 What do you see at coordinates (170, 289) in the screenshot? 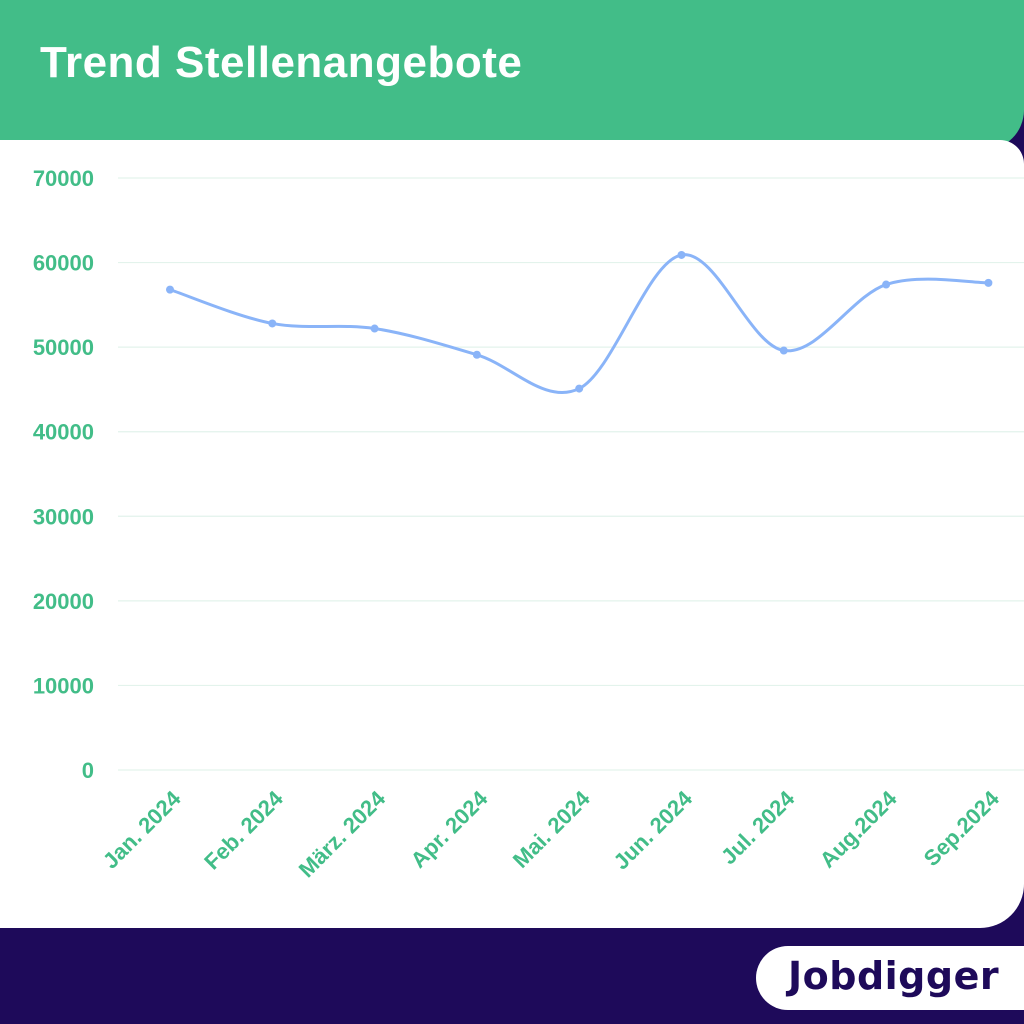
I see `data-point-jan-2024` at bounding box center [170, 289].